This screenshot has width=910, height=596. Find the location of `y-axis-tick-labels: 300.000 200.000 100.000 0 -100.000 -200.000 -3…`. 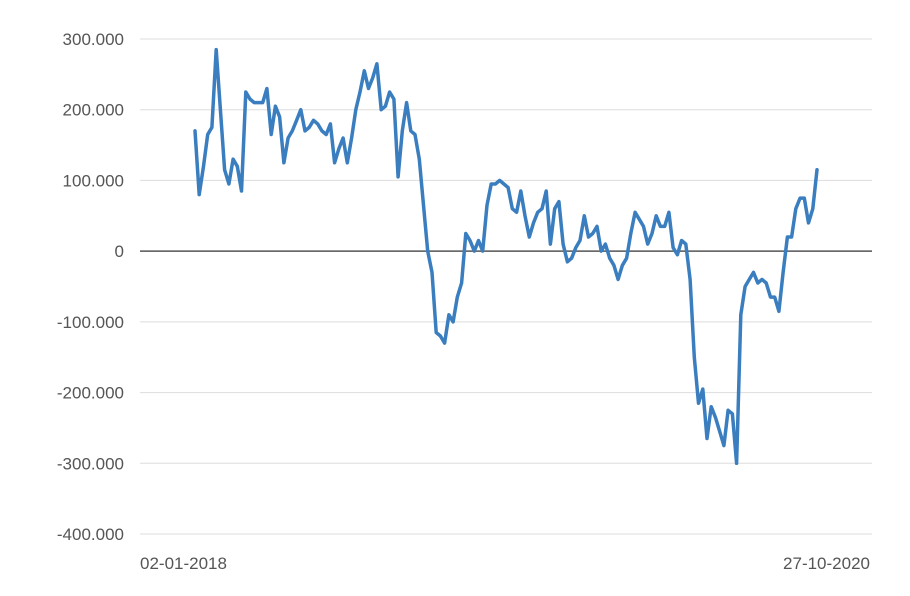

y-axis-tick-labels: 300.000 200.000 100.000 0 -100.000 -200.000 -3… is located at coordinates (90, 287).